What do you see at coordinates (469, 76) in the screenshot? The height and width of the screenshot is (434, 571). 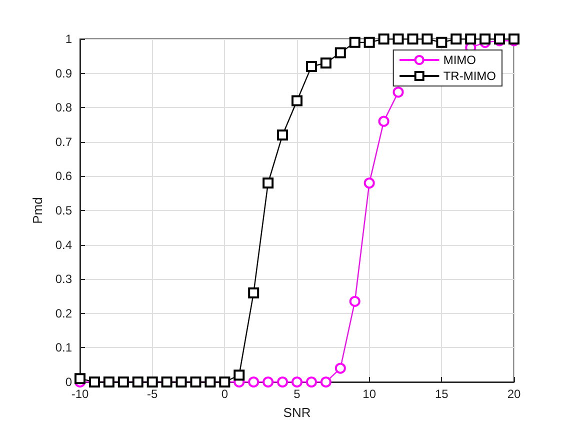 I see `legend-label: TR-MIMO` at bounding box center [469, 76].